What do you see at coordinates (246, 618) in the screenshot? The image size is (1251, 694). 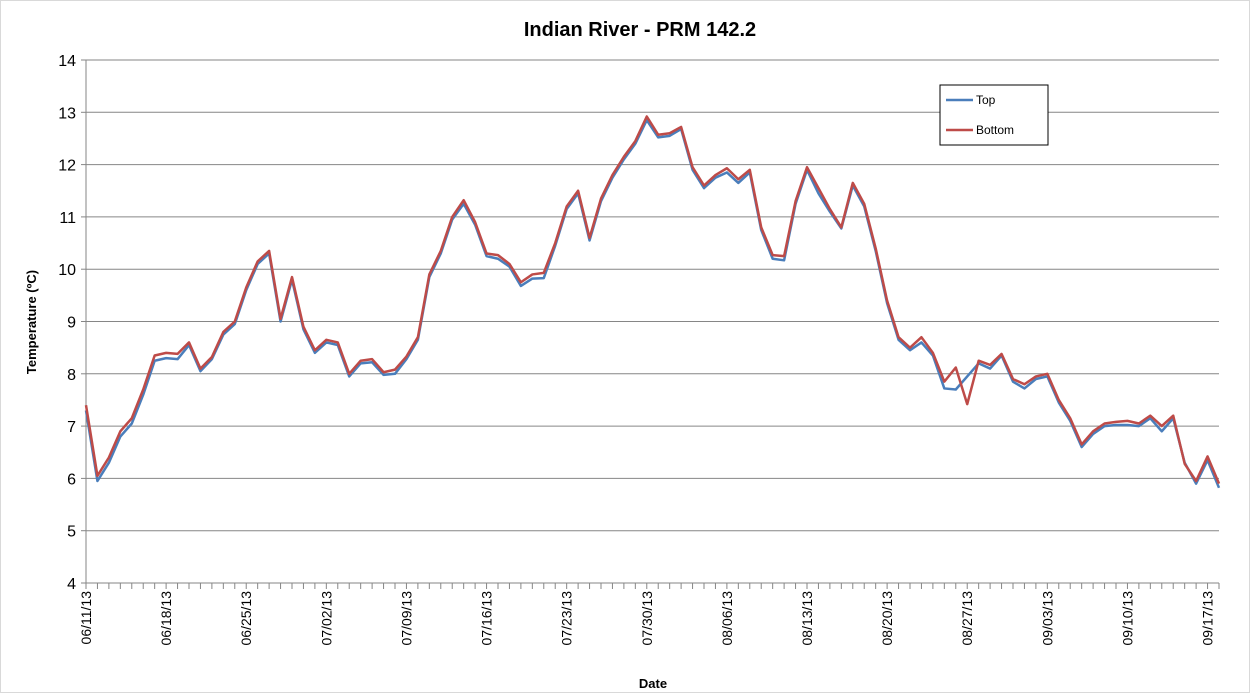 I see `x-tick-label: 06/25/13` at bounding box center [246, 618].